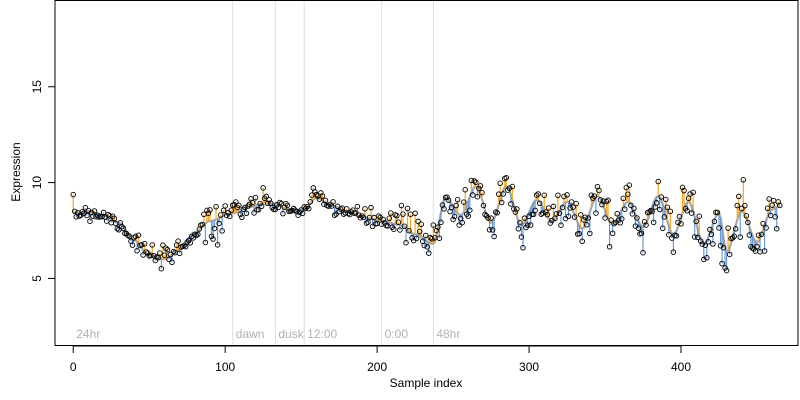 This screenshot has height=400, width=800. Describe the element at coordinates (37, 183) in the screenshot. I see `y-tick-label: 10` at that location.